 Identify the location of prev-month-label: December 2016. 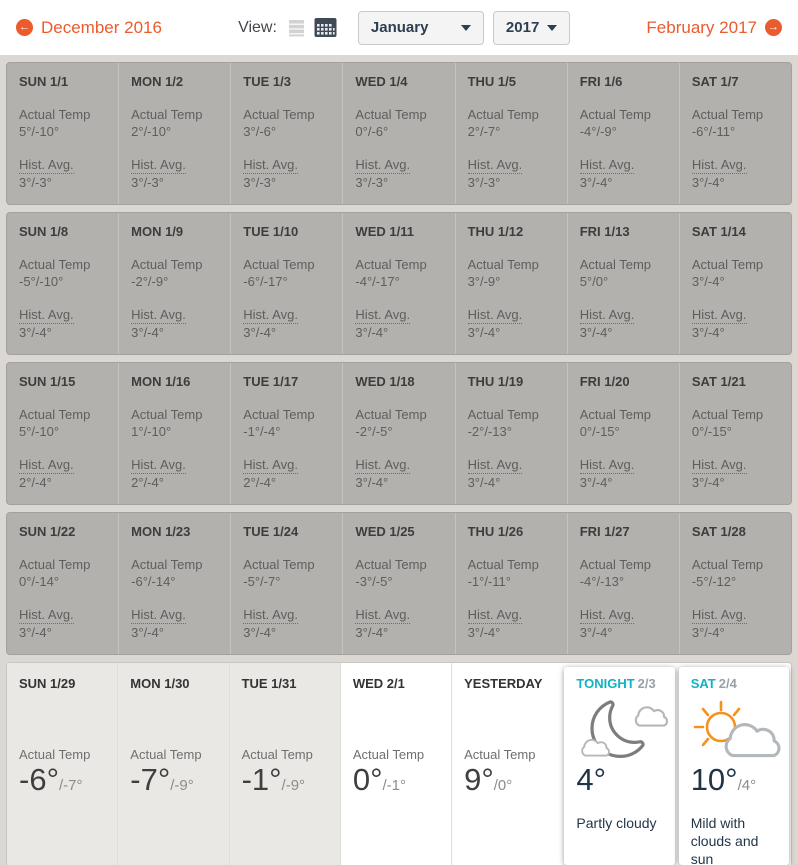
(101, 27).